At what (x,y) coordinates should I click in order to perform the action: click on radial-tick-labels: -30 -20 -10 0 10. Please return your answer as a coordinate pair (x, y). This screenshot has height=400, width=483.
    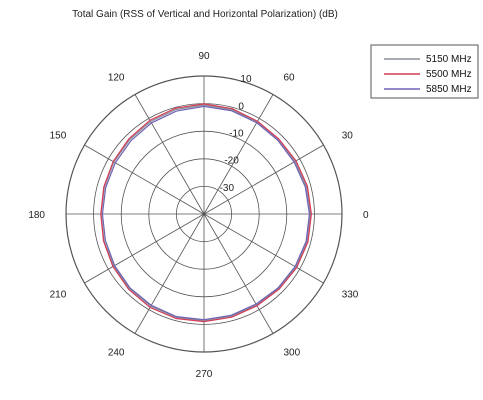
    Looking at the image, I should click on (236, 134).